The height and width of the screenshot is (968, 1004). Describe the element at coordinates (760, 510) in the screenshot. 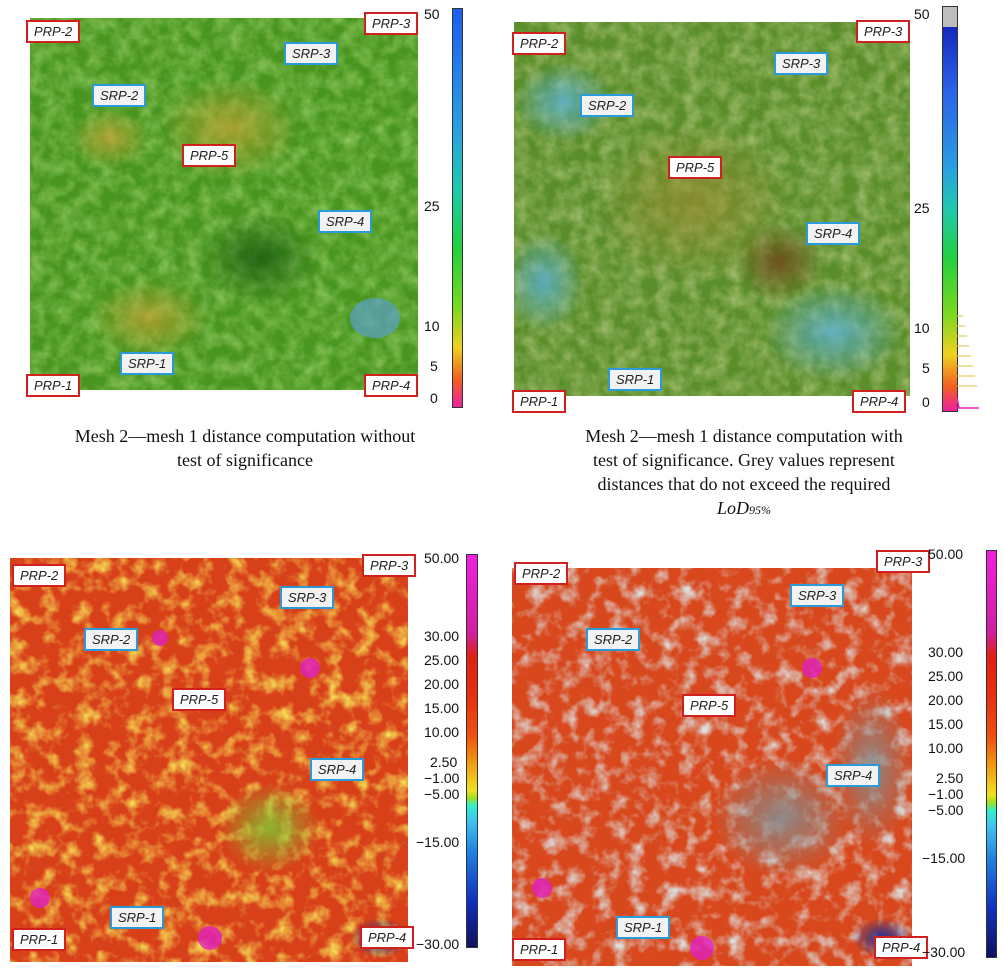

I see `lod-subscript: 95%` at that location.